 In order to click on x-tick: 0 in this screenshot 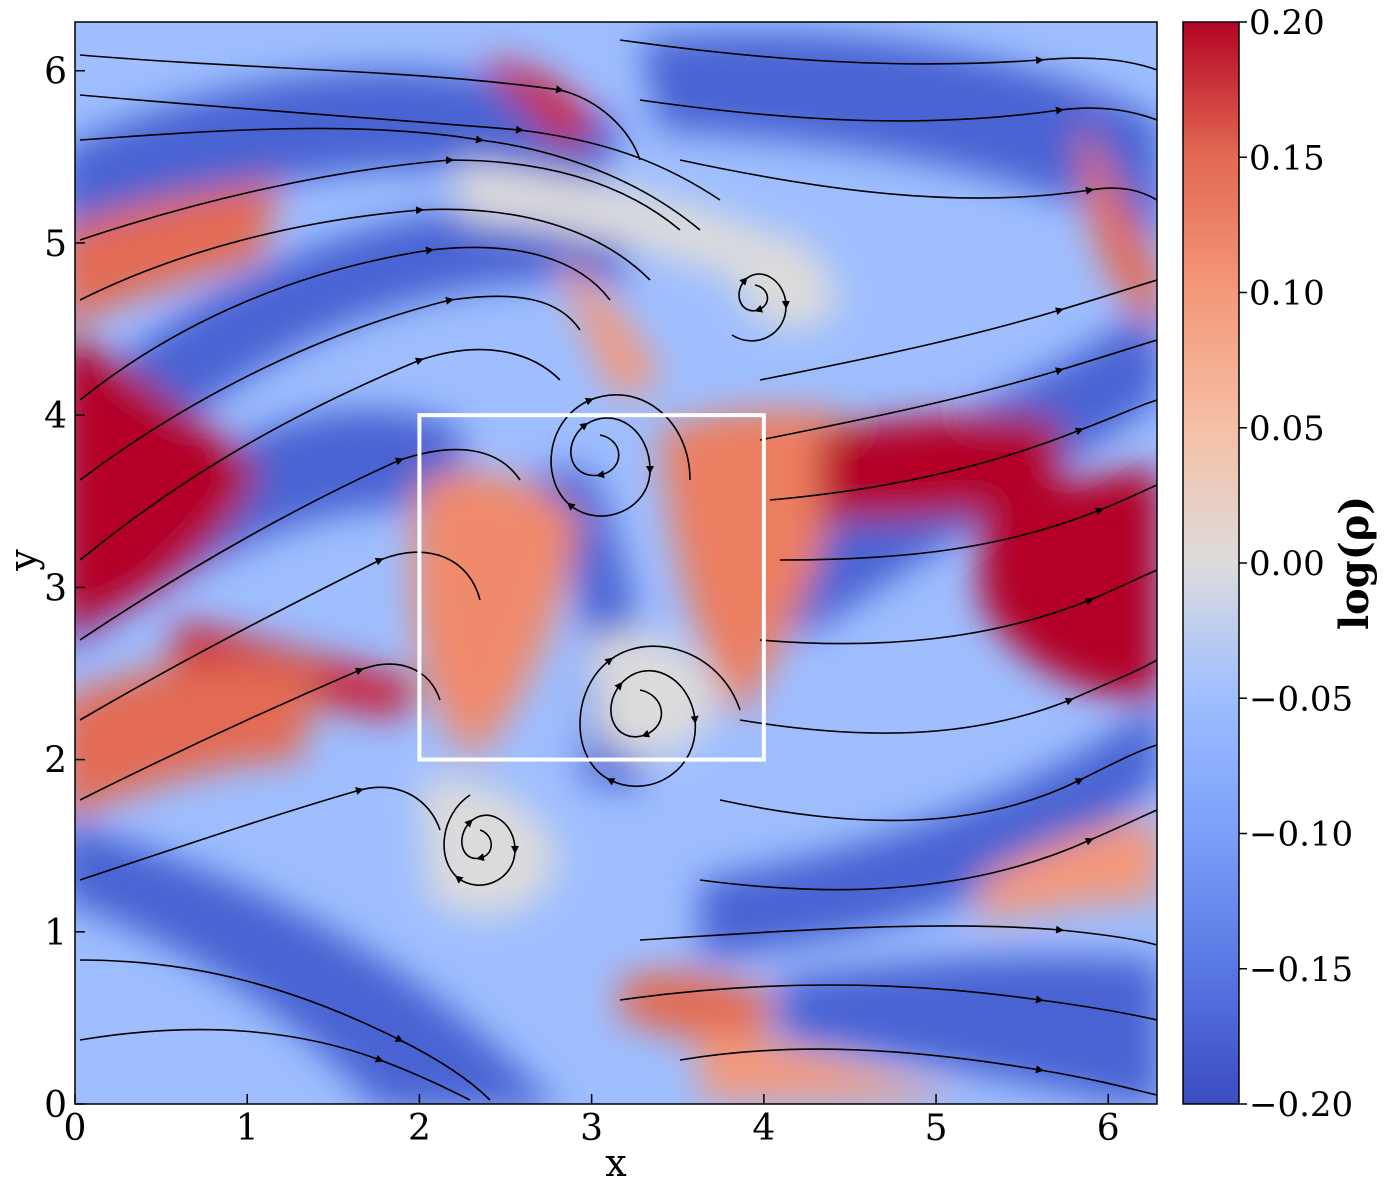, I will do `click(75, 1121)`.